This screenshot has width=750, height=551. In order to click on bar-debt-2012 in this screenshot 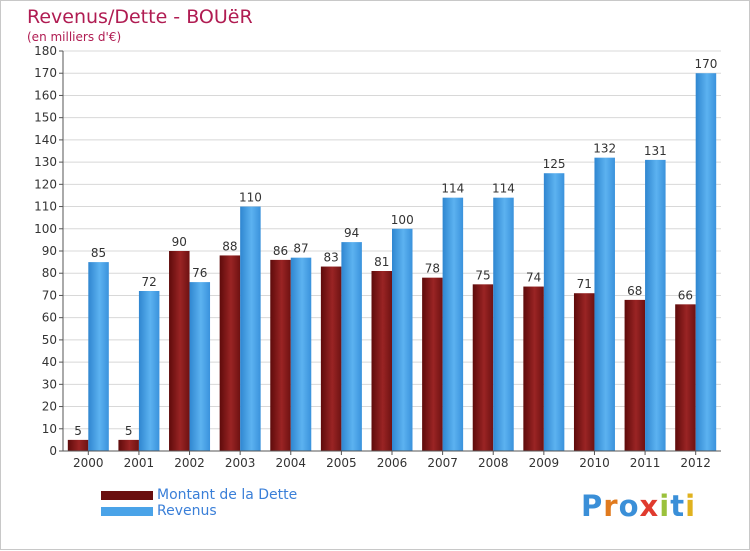, I will do `click(685, 377)`.